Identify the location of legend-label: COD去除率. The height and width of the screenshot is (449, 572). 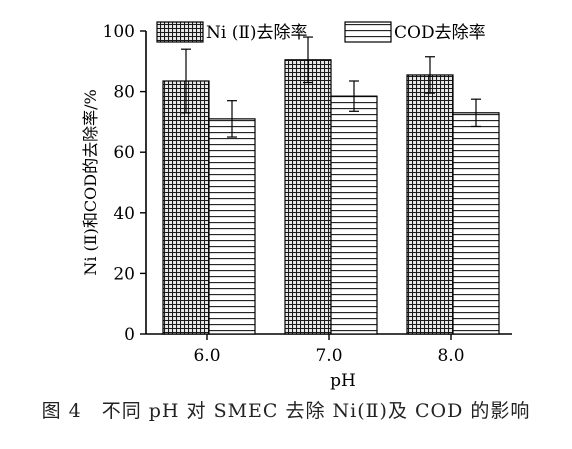
(440, 33).